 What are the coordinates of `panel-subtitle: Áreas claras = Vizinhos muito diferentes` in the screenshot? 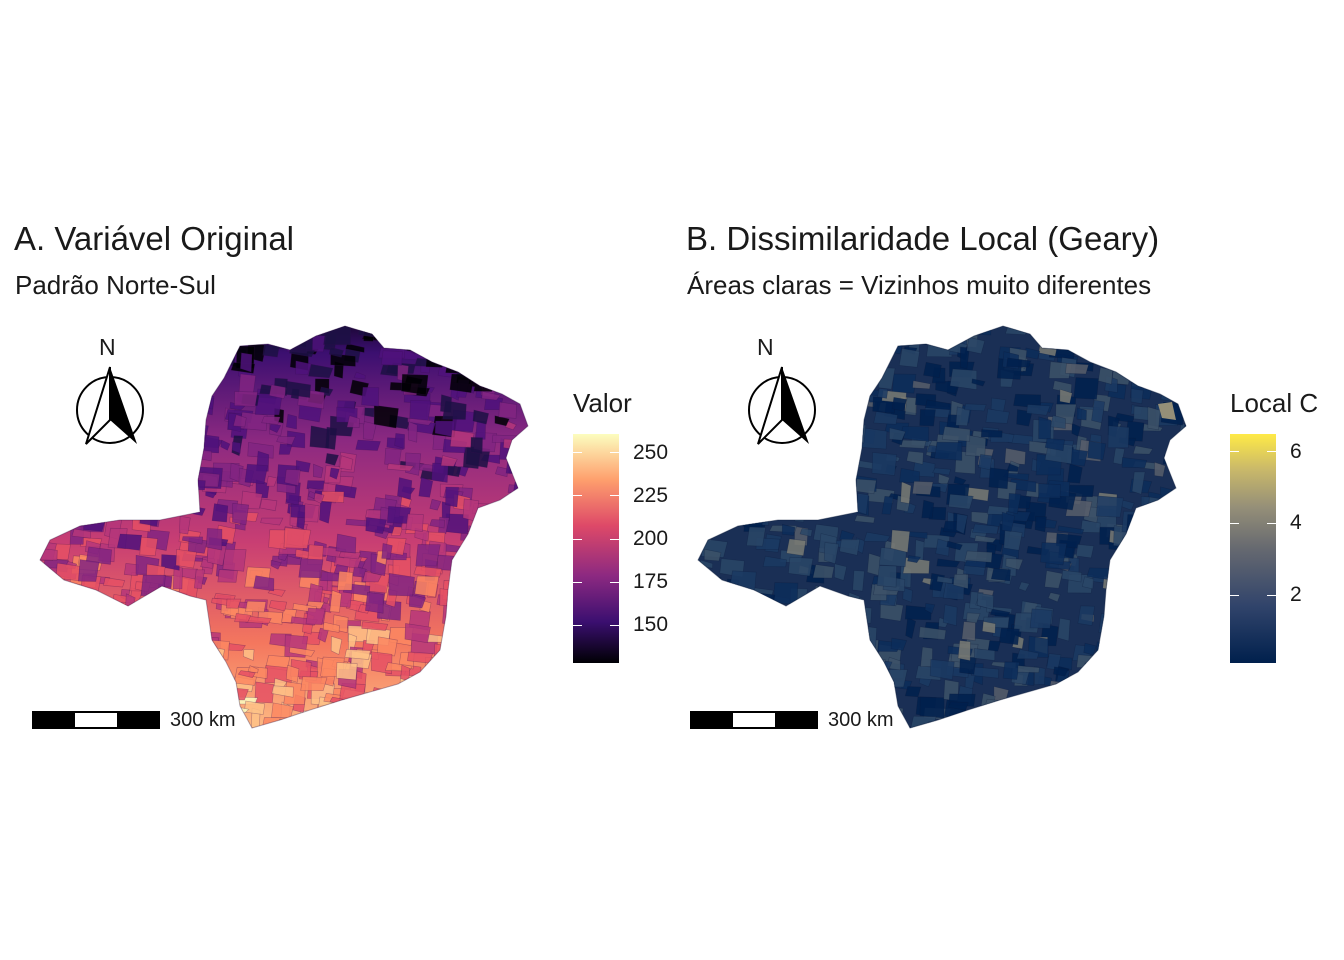 It's located at (919, 285).